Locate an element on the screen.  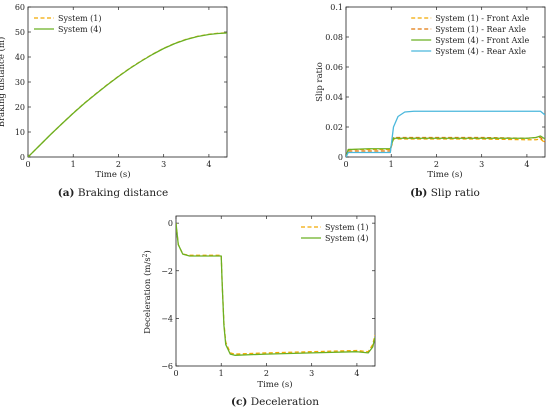
legend-label-4: System (4) - Rear Axle is located at coordinates (480, 51).